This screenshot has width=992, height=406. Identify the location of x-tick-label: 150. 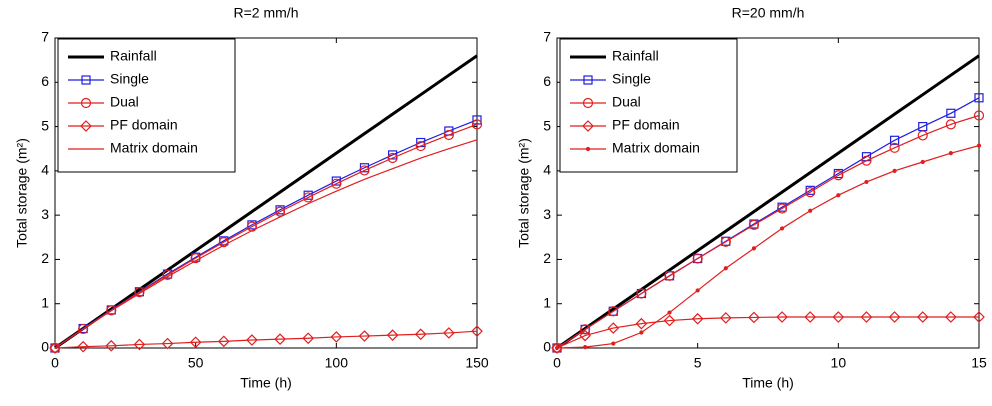
(477, 363).